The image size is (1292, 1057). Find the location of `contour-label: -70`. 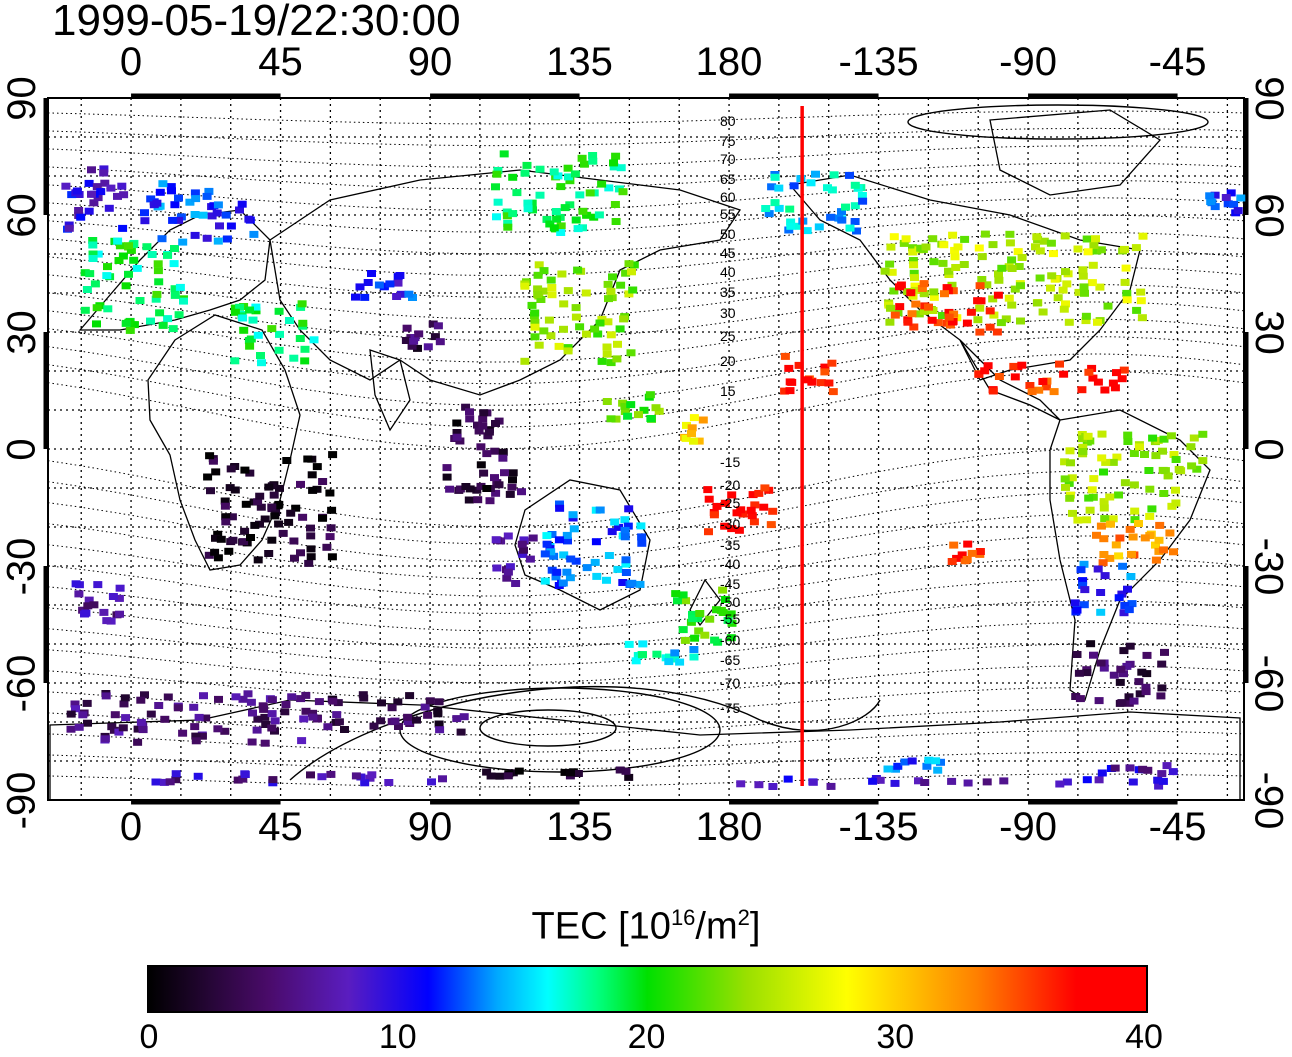

contour-label: -70 is located at coordinates (730, 683).